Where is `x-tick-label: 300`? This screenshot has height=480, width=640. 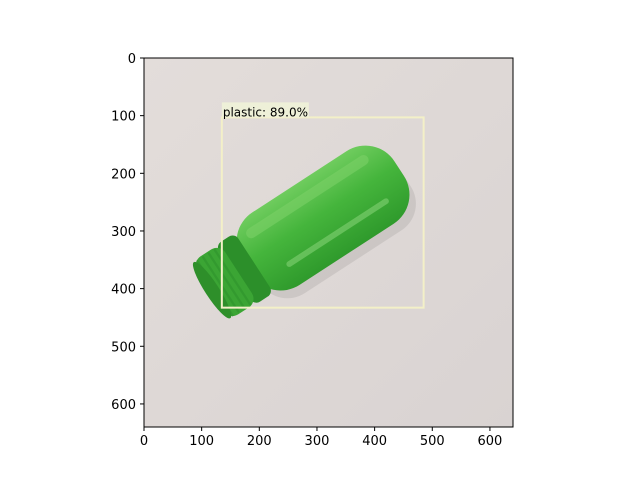
x-tick-label: 300 is located at coordinates (317, 441).